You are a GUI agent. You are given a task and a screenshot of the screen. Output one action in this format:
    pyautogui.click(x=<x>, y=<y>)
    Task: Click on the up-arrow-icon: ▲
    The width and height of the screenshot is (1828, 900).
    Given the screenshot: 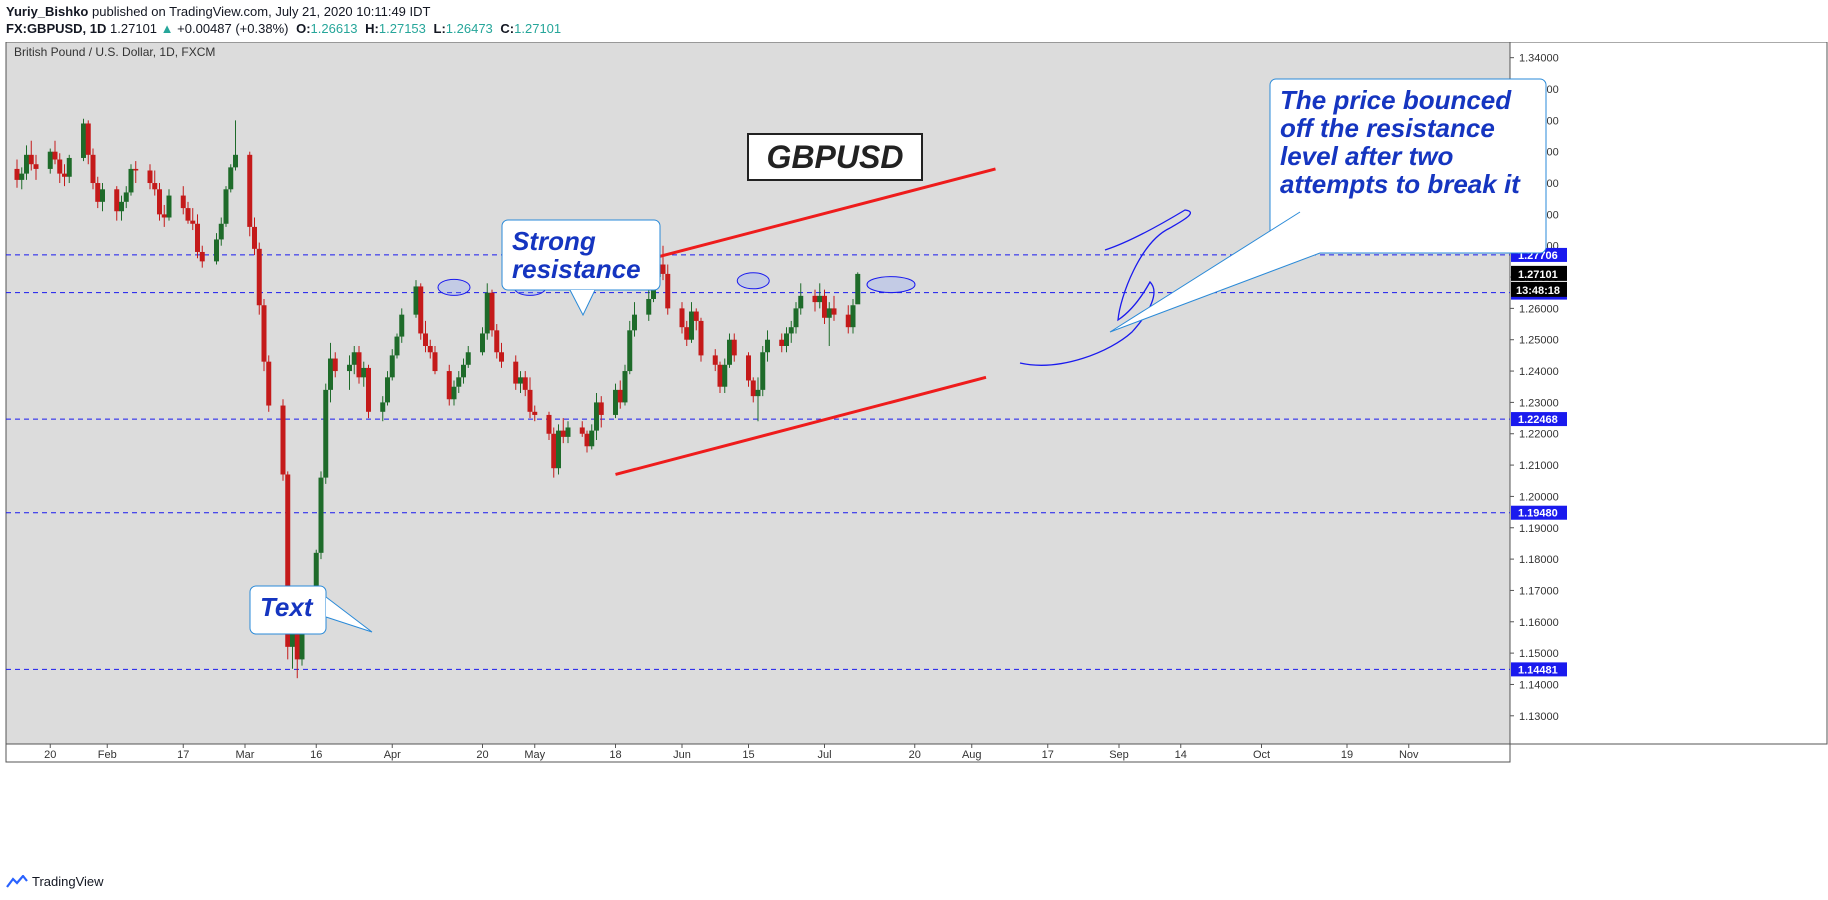 What is the action you would take?
    pyautogui.click(x=167, y=28)
    